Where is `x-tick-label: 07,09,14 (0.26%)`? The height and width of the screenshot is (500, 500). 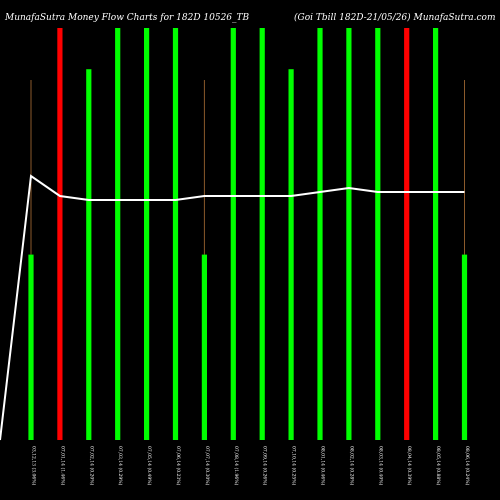 x-tick-label: 07,09,14 (0.26%) is located at coordinates (265, 466).